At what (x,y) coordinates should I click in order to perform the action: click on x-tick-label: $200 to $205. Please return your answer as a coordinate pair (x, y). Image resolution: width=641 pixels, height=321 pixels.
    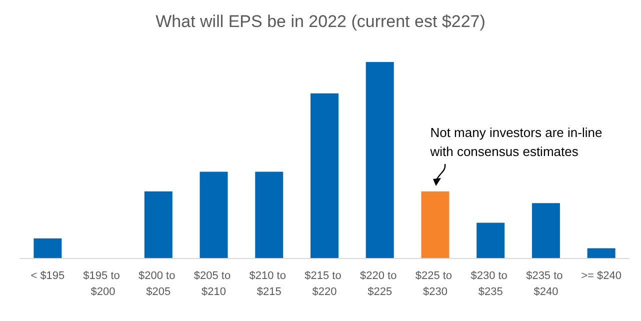
    Looking at the image, I should click on (158, 284).